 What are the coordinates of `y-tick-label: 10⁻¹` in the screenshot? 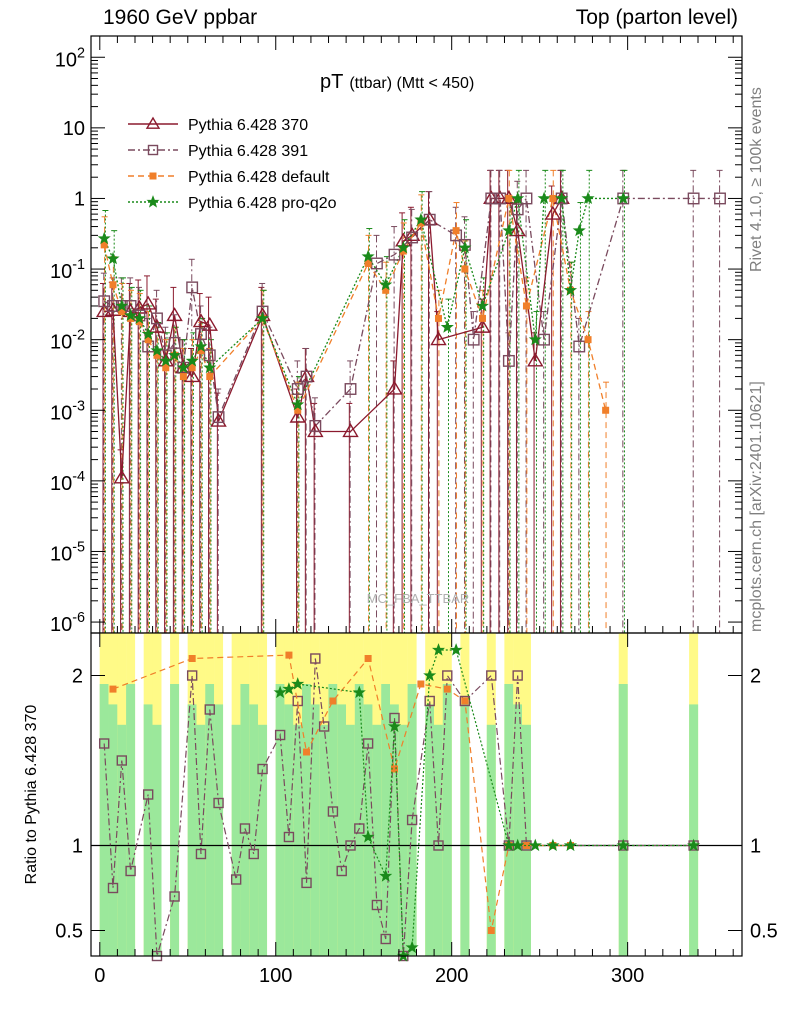 It's located at (67, 270).